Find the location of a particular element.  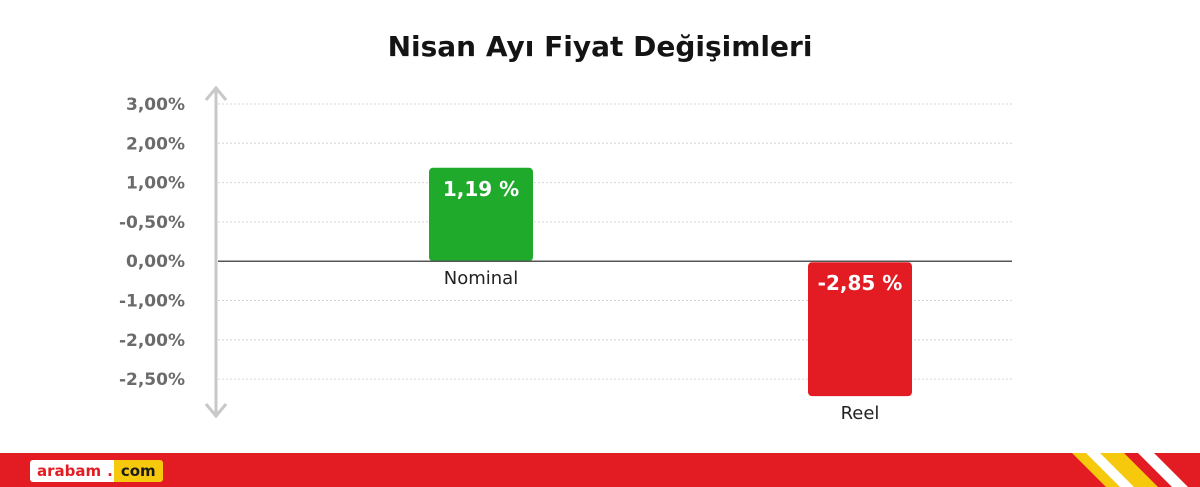

y-axis-arrow-down-icon is located at coordinates (216, 411).